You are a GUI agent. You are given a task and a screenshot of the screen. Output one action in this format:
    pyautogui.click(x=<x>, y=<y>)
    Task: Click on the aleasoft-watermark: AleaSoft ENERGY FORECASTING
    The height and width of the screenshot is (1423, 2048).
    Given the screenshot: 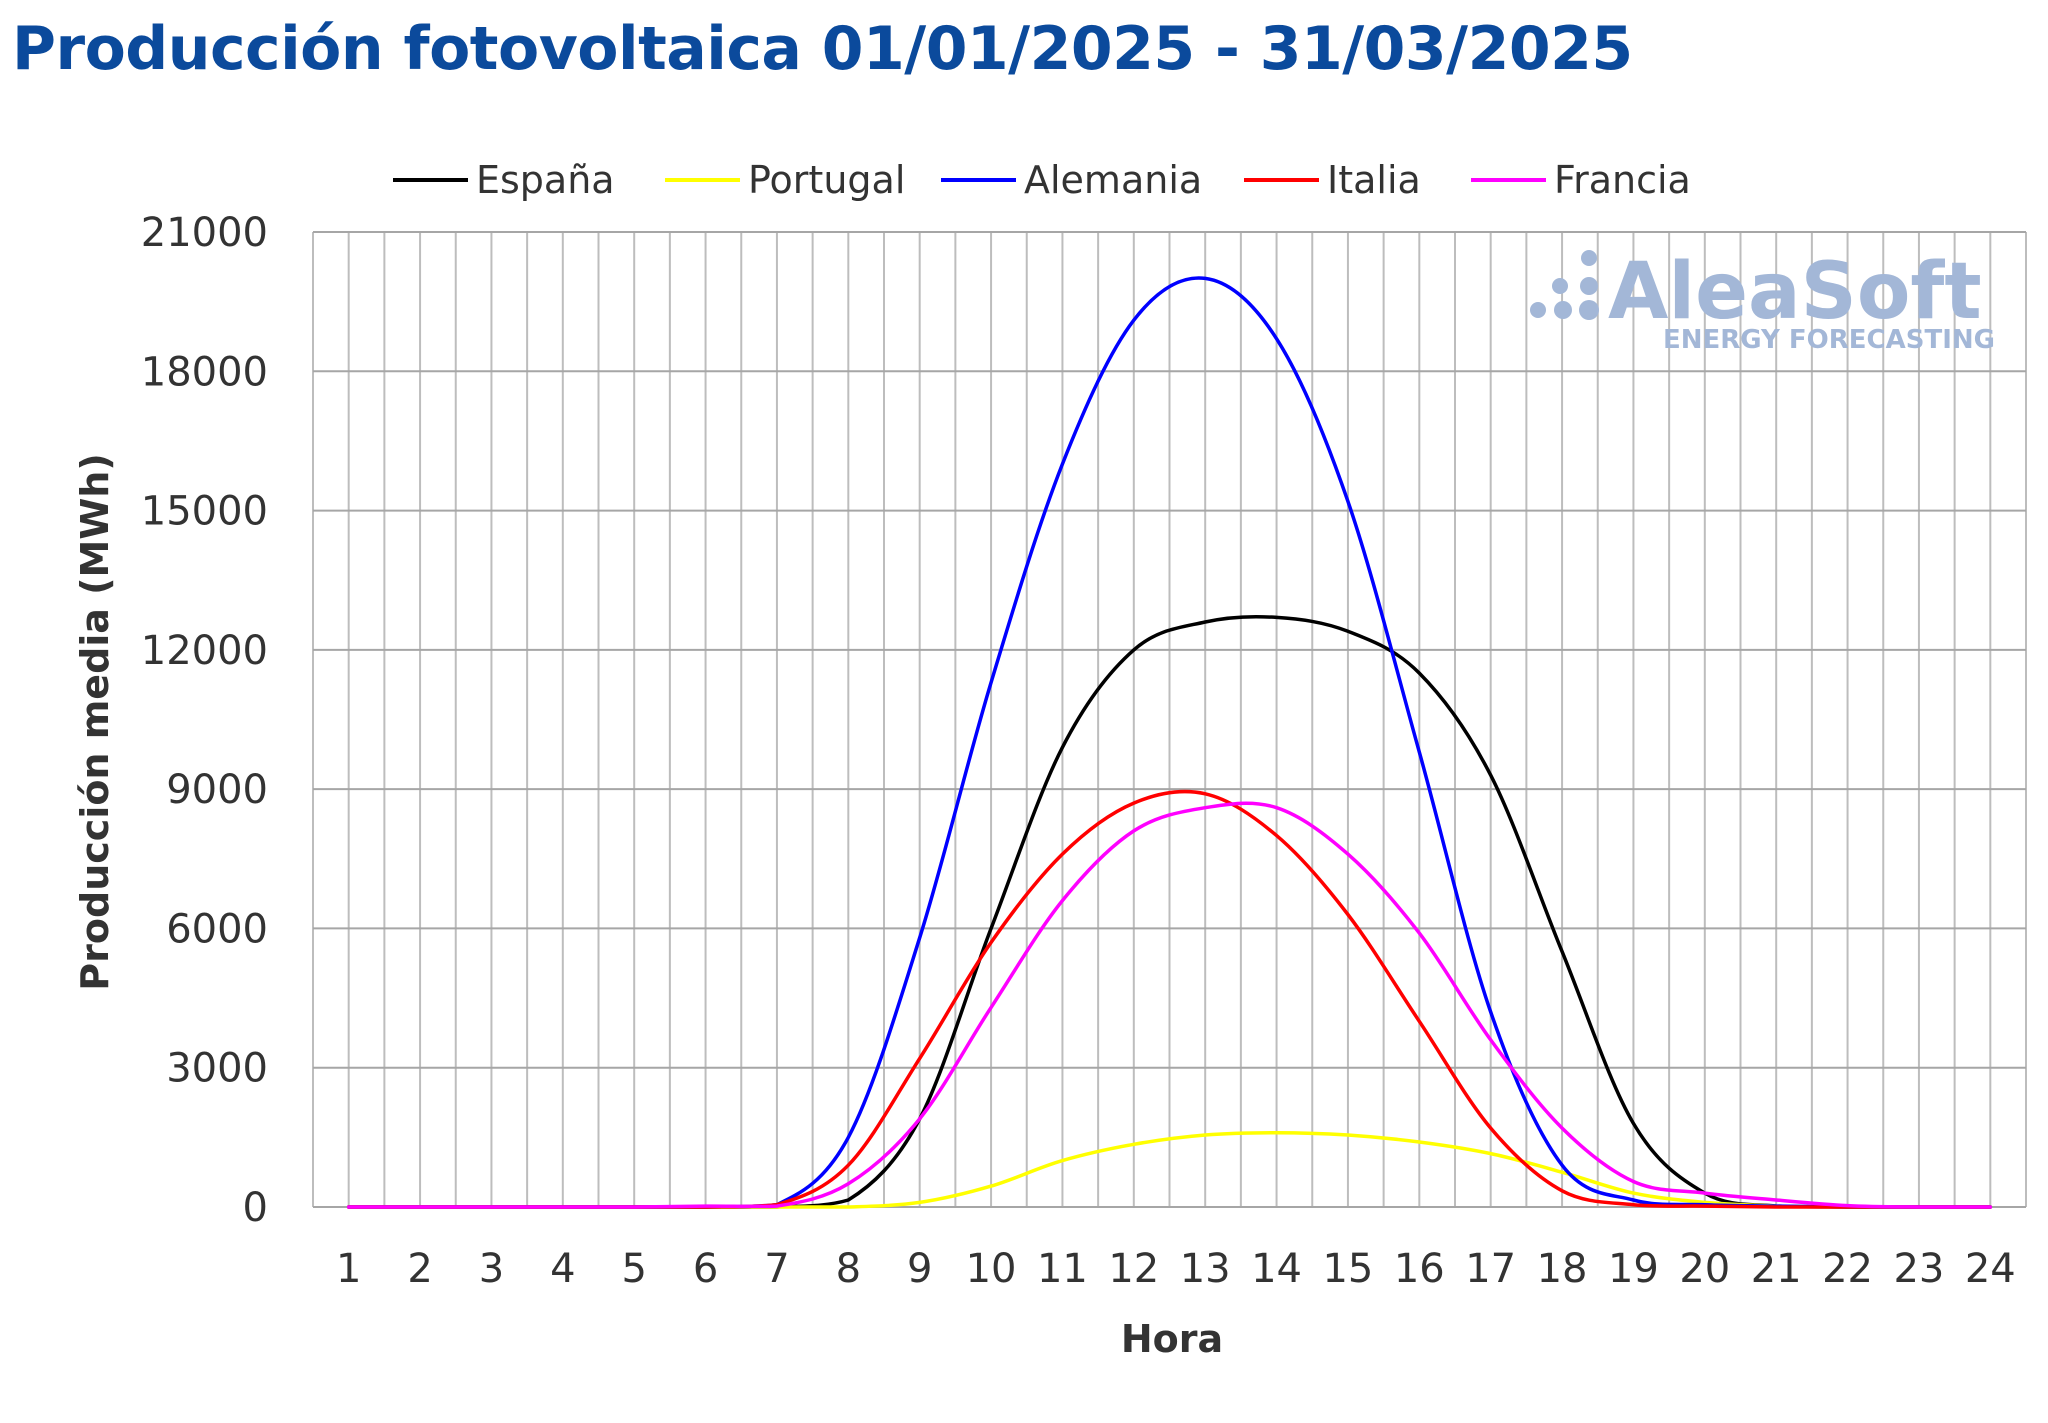 What is the action you would take?
    pyautogui.click(x=1762, y=301)
    